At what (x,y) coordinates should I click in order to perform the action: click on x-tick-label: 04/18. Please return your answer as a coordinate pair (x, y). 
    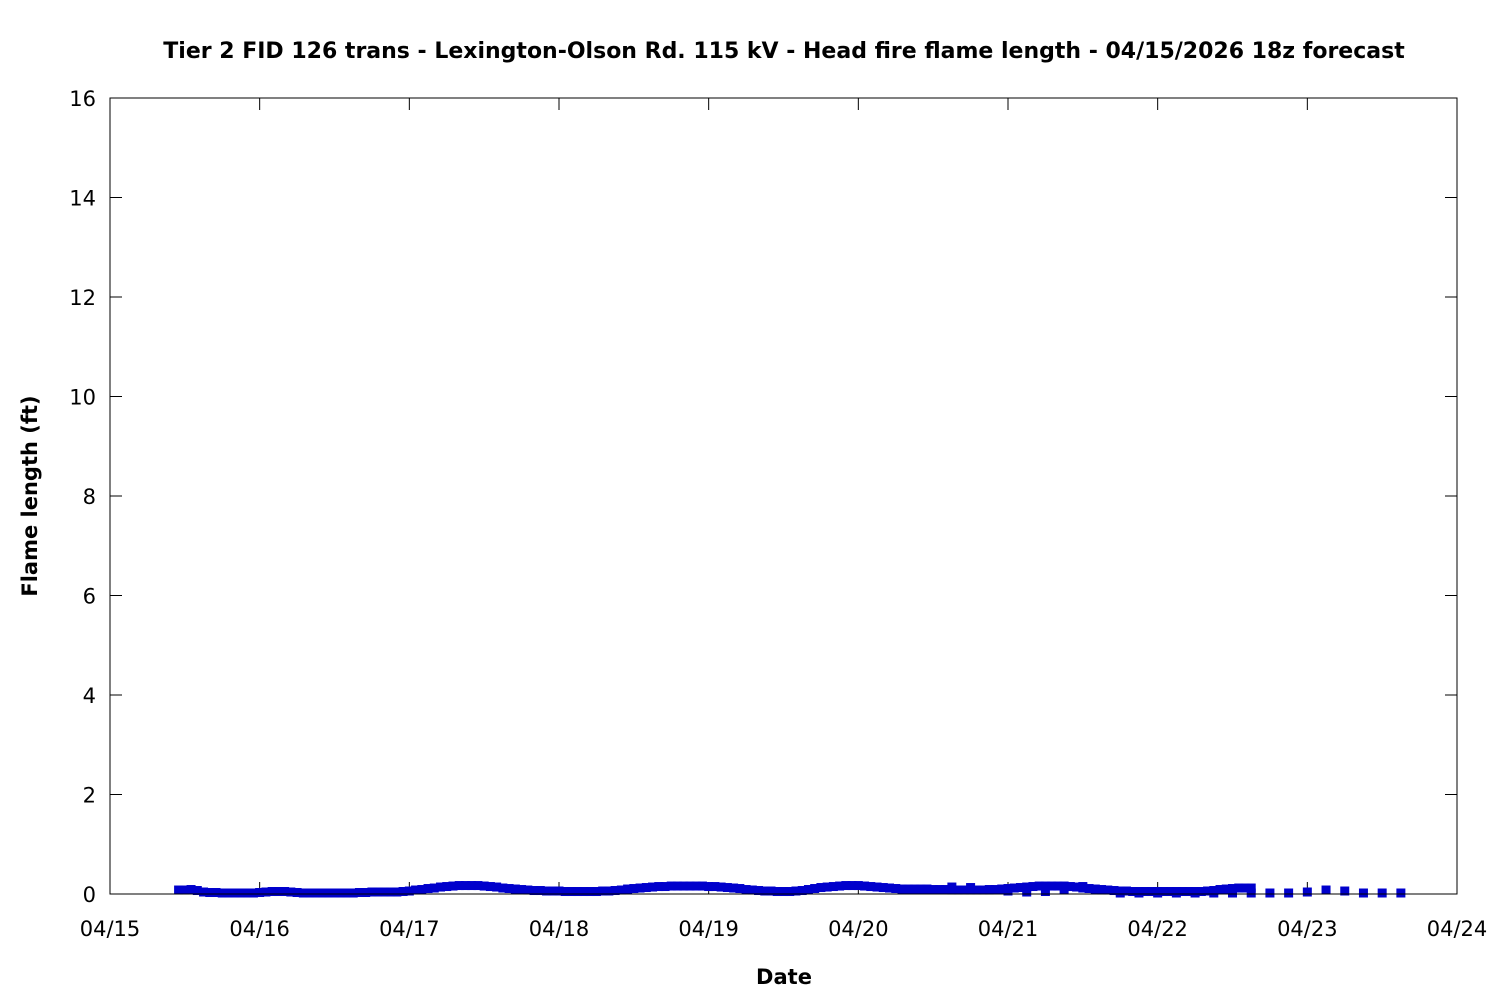
    Looking at the image, I should click on (559, 929).